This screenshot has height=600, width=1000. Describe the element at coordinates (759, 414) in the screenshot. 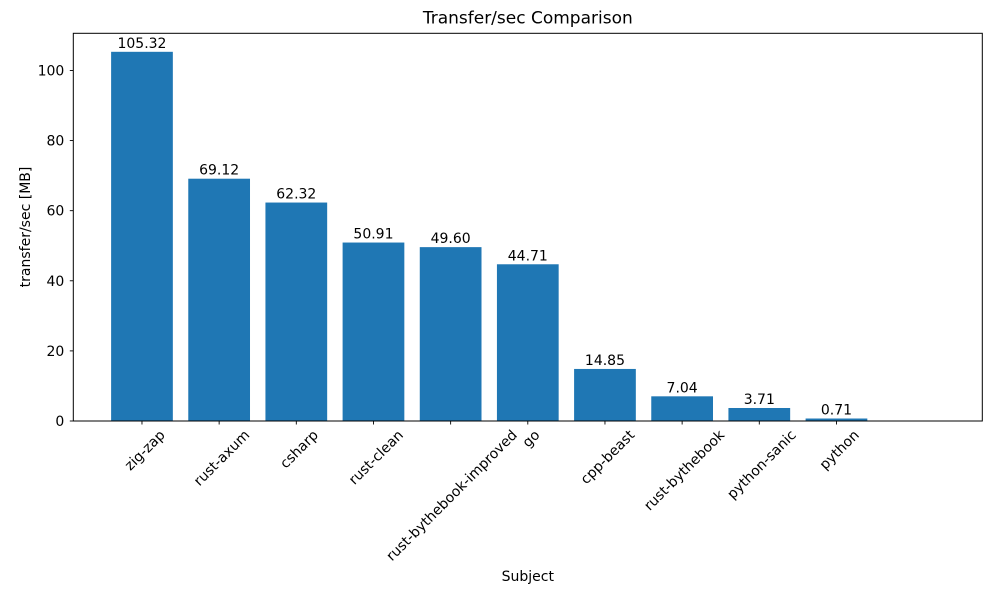

I see `bar-python-sanic` at that location.